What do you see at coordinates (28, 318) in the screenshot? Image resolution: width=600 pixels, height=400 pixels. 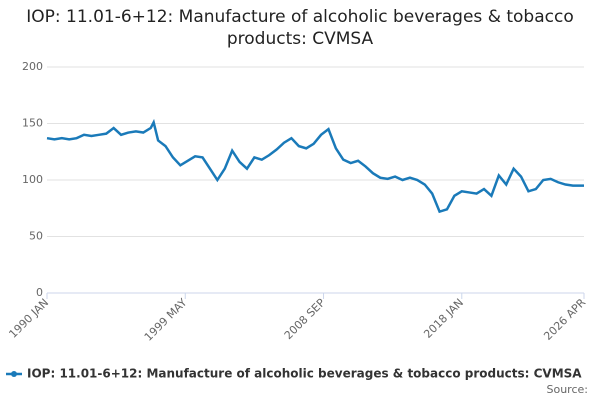 I see `x-tick-label: 1990 JAN` at bounding box center [28, 318].